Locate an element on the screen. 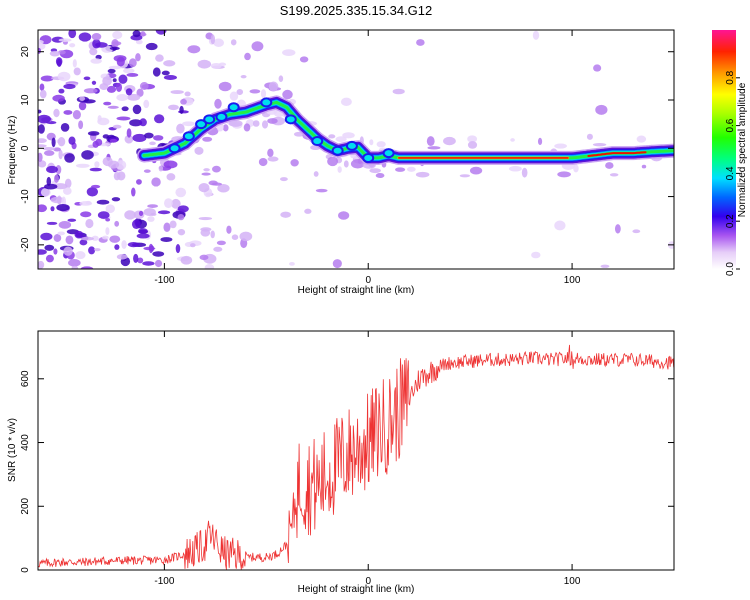  top-y-tick-label: -20 is located at coordinates (25, 244).